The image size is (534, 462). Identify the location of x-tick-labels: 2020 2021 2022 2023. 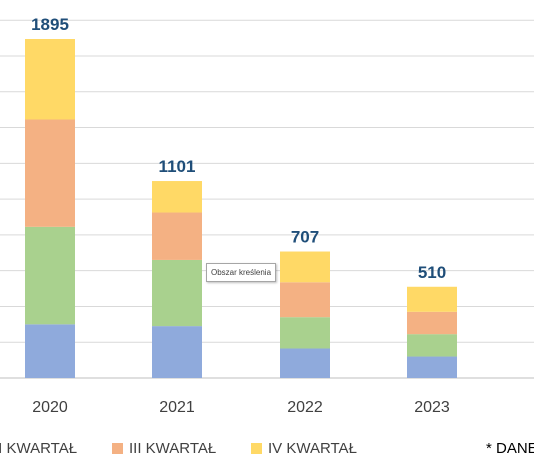
(241, 407).